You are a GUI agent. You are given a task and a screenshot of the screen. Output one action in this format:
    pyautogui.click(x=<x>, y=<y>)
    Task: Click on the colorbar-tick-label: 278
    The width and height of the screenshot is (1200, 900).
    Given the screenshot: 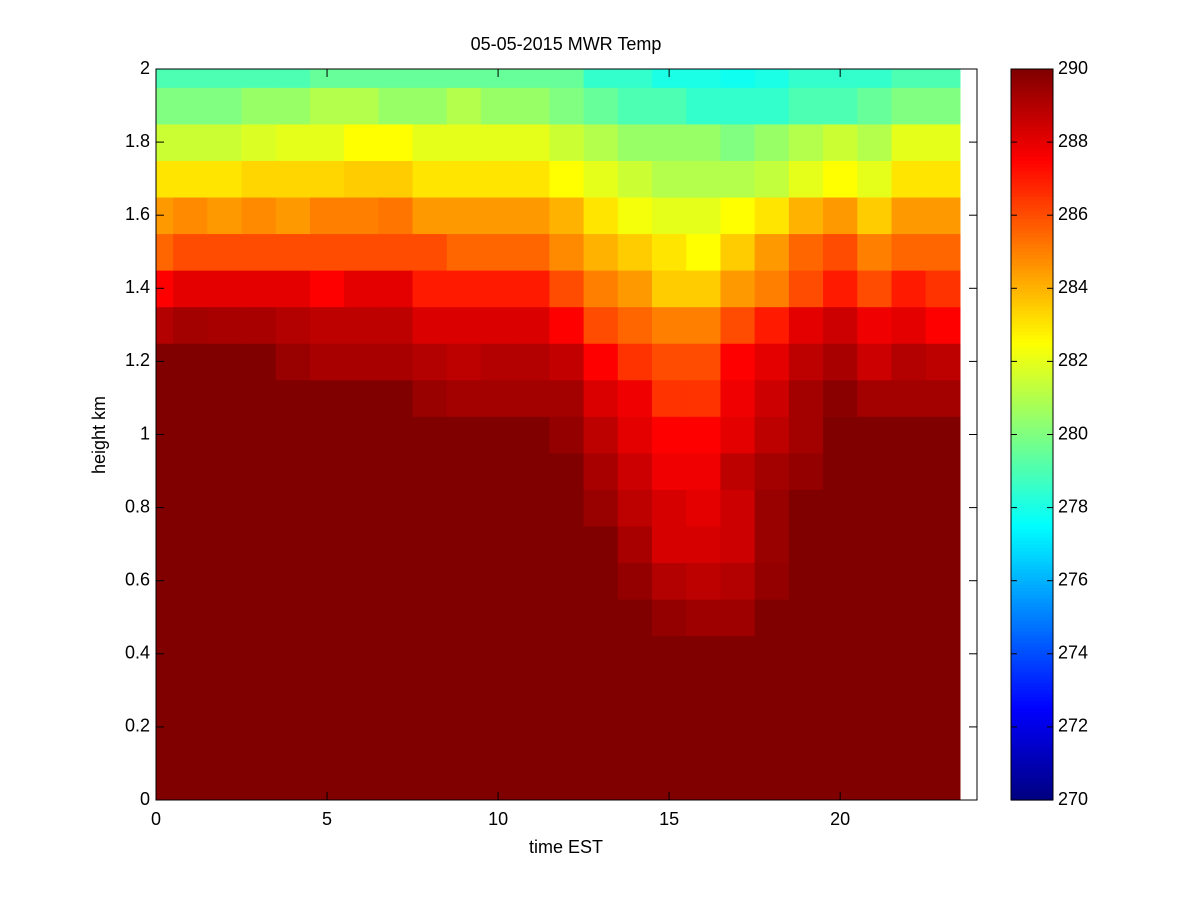 What is the action you would take?
    pyautogui.click(x=1073, y=506)
    